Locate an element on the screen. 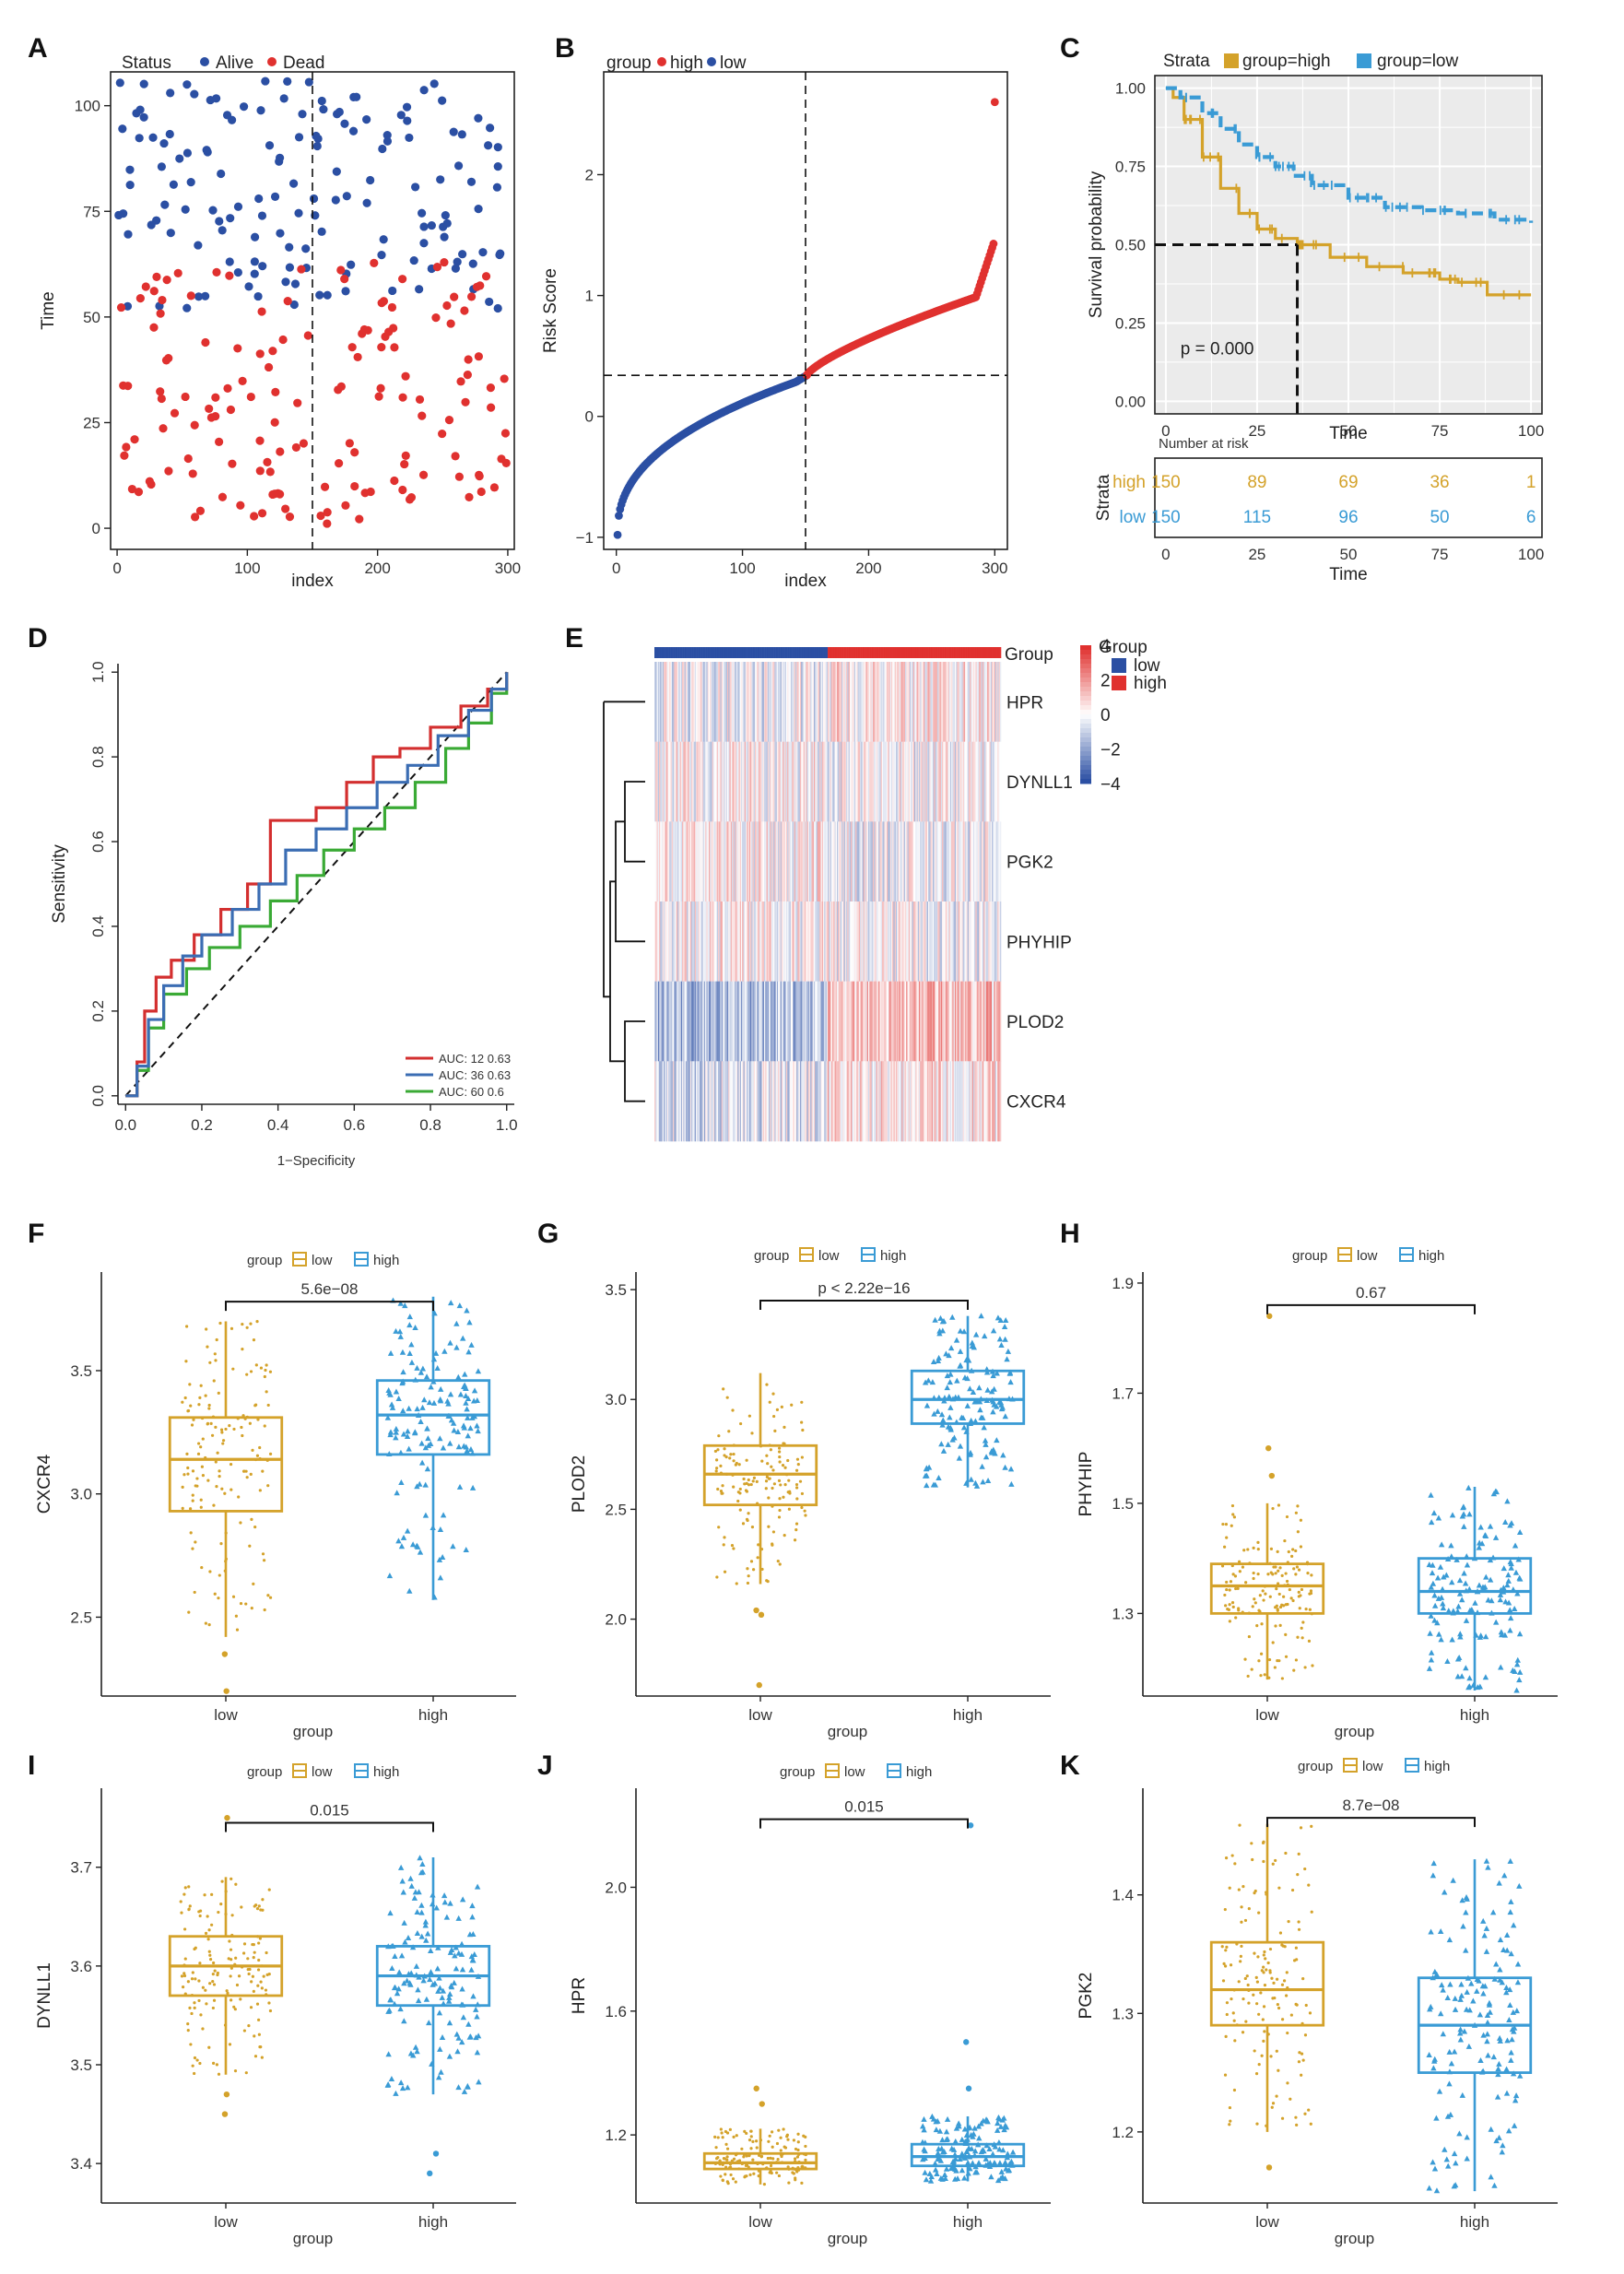  risk-value: 69 is located at coordinates (1348, 482).